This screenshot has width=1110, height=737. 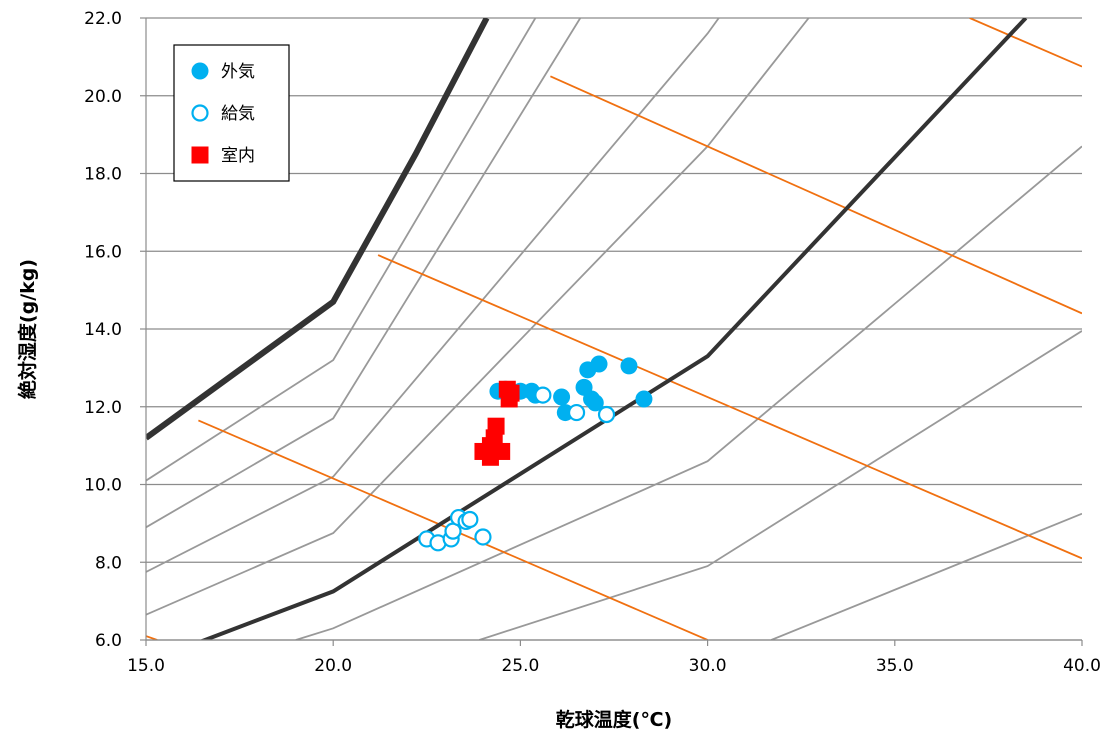 What do you see at coordinates (895, 666) in the screenshot?
I see `x-tick-label-4: 35.0` at bounding box center [895, 666].